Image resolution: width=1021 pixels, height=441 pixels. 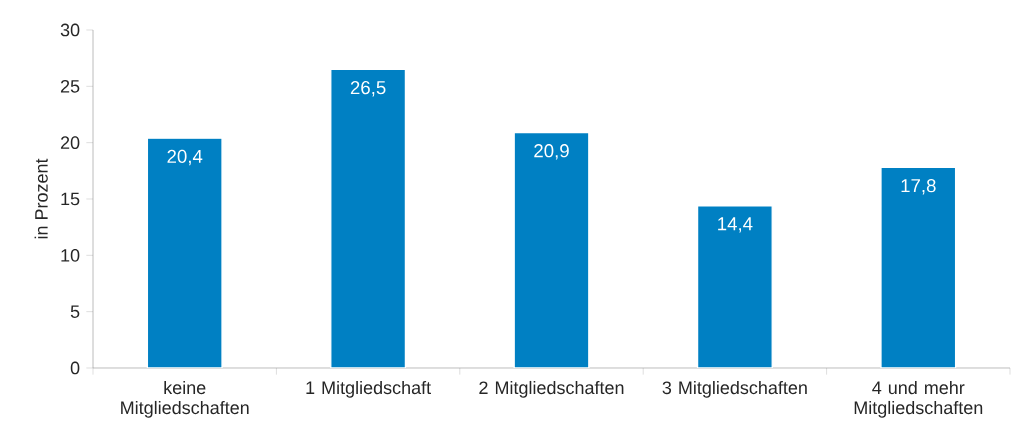 What do you see at coordinates (368, 89) in the screenshot?
I see `data-label: 26,5` at bounding box center [368, 89].